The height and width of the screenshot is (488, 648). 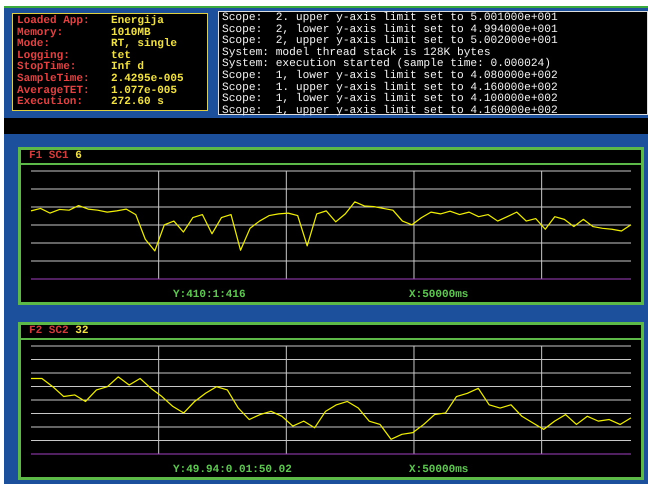 I want to click on text: System: execution started (sample time: 0.000024), so click(x=387, y=64).